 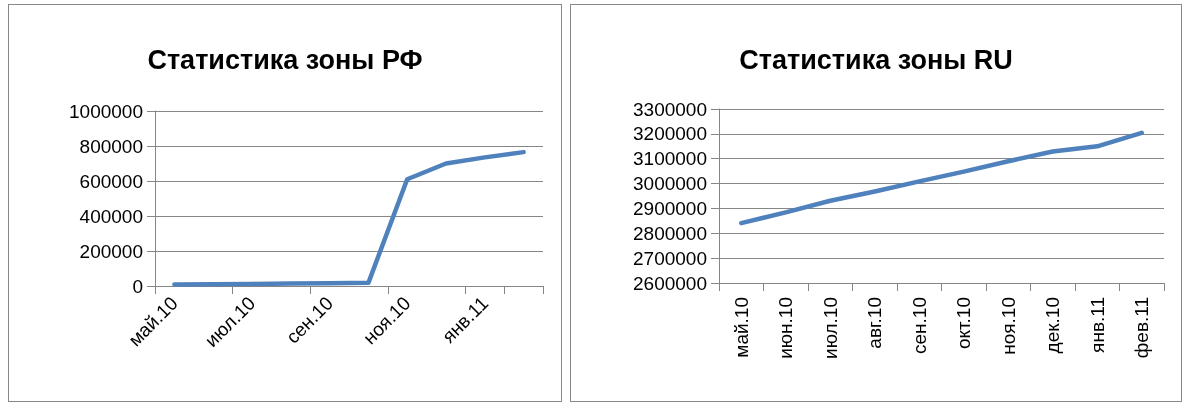 I want to click on x-tick-label: ноя.10, so click(x=1008, y=326).